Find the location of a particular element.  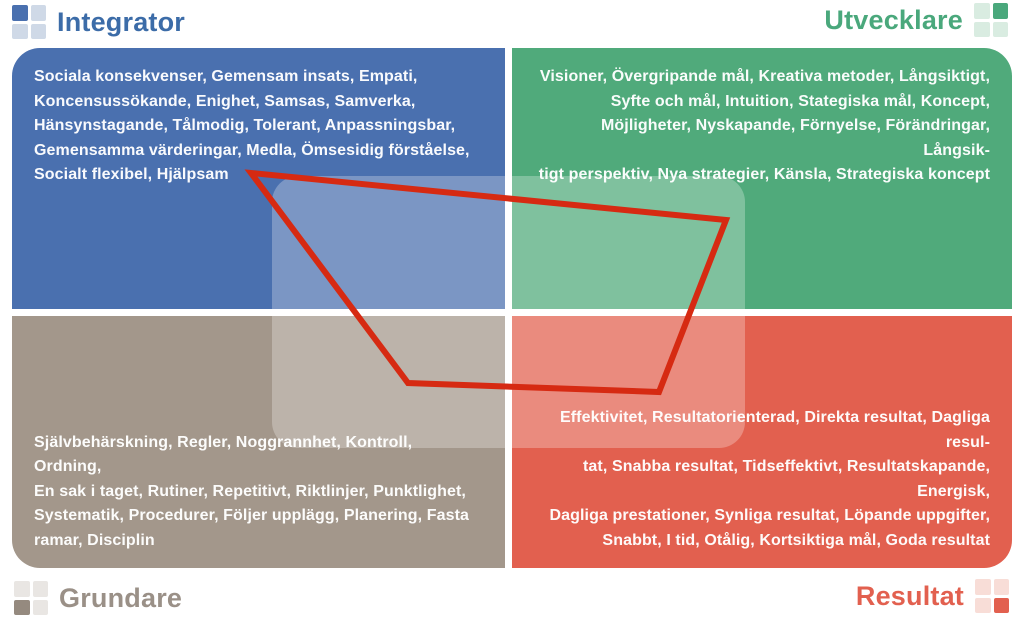

resultat-label: Resultat is located at coordinates (909, 595).